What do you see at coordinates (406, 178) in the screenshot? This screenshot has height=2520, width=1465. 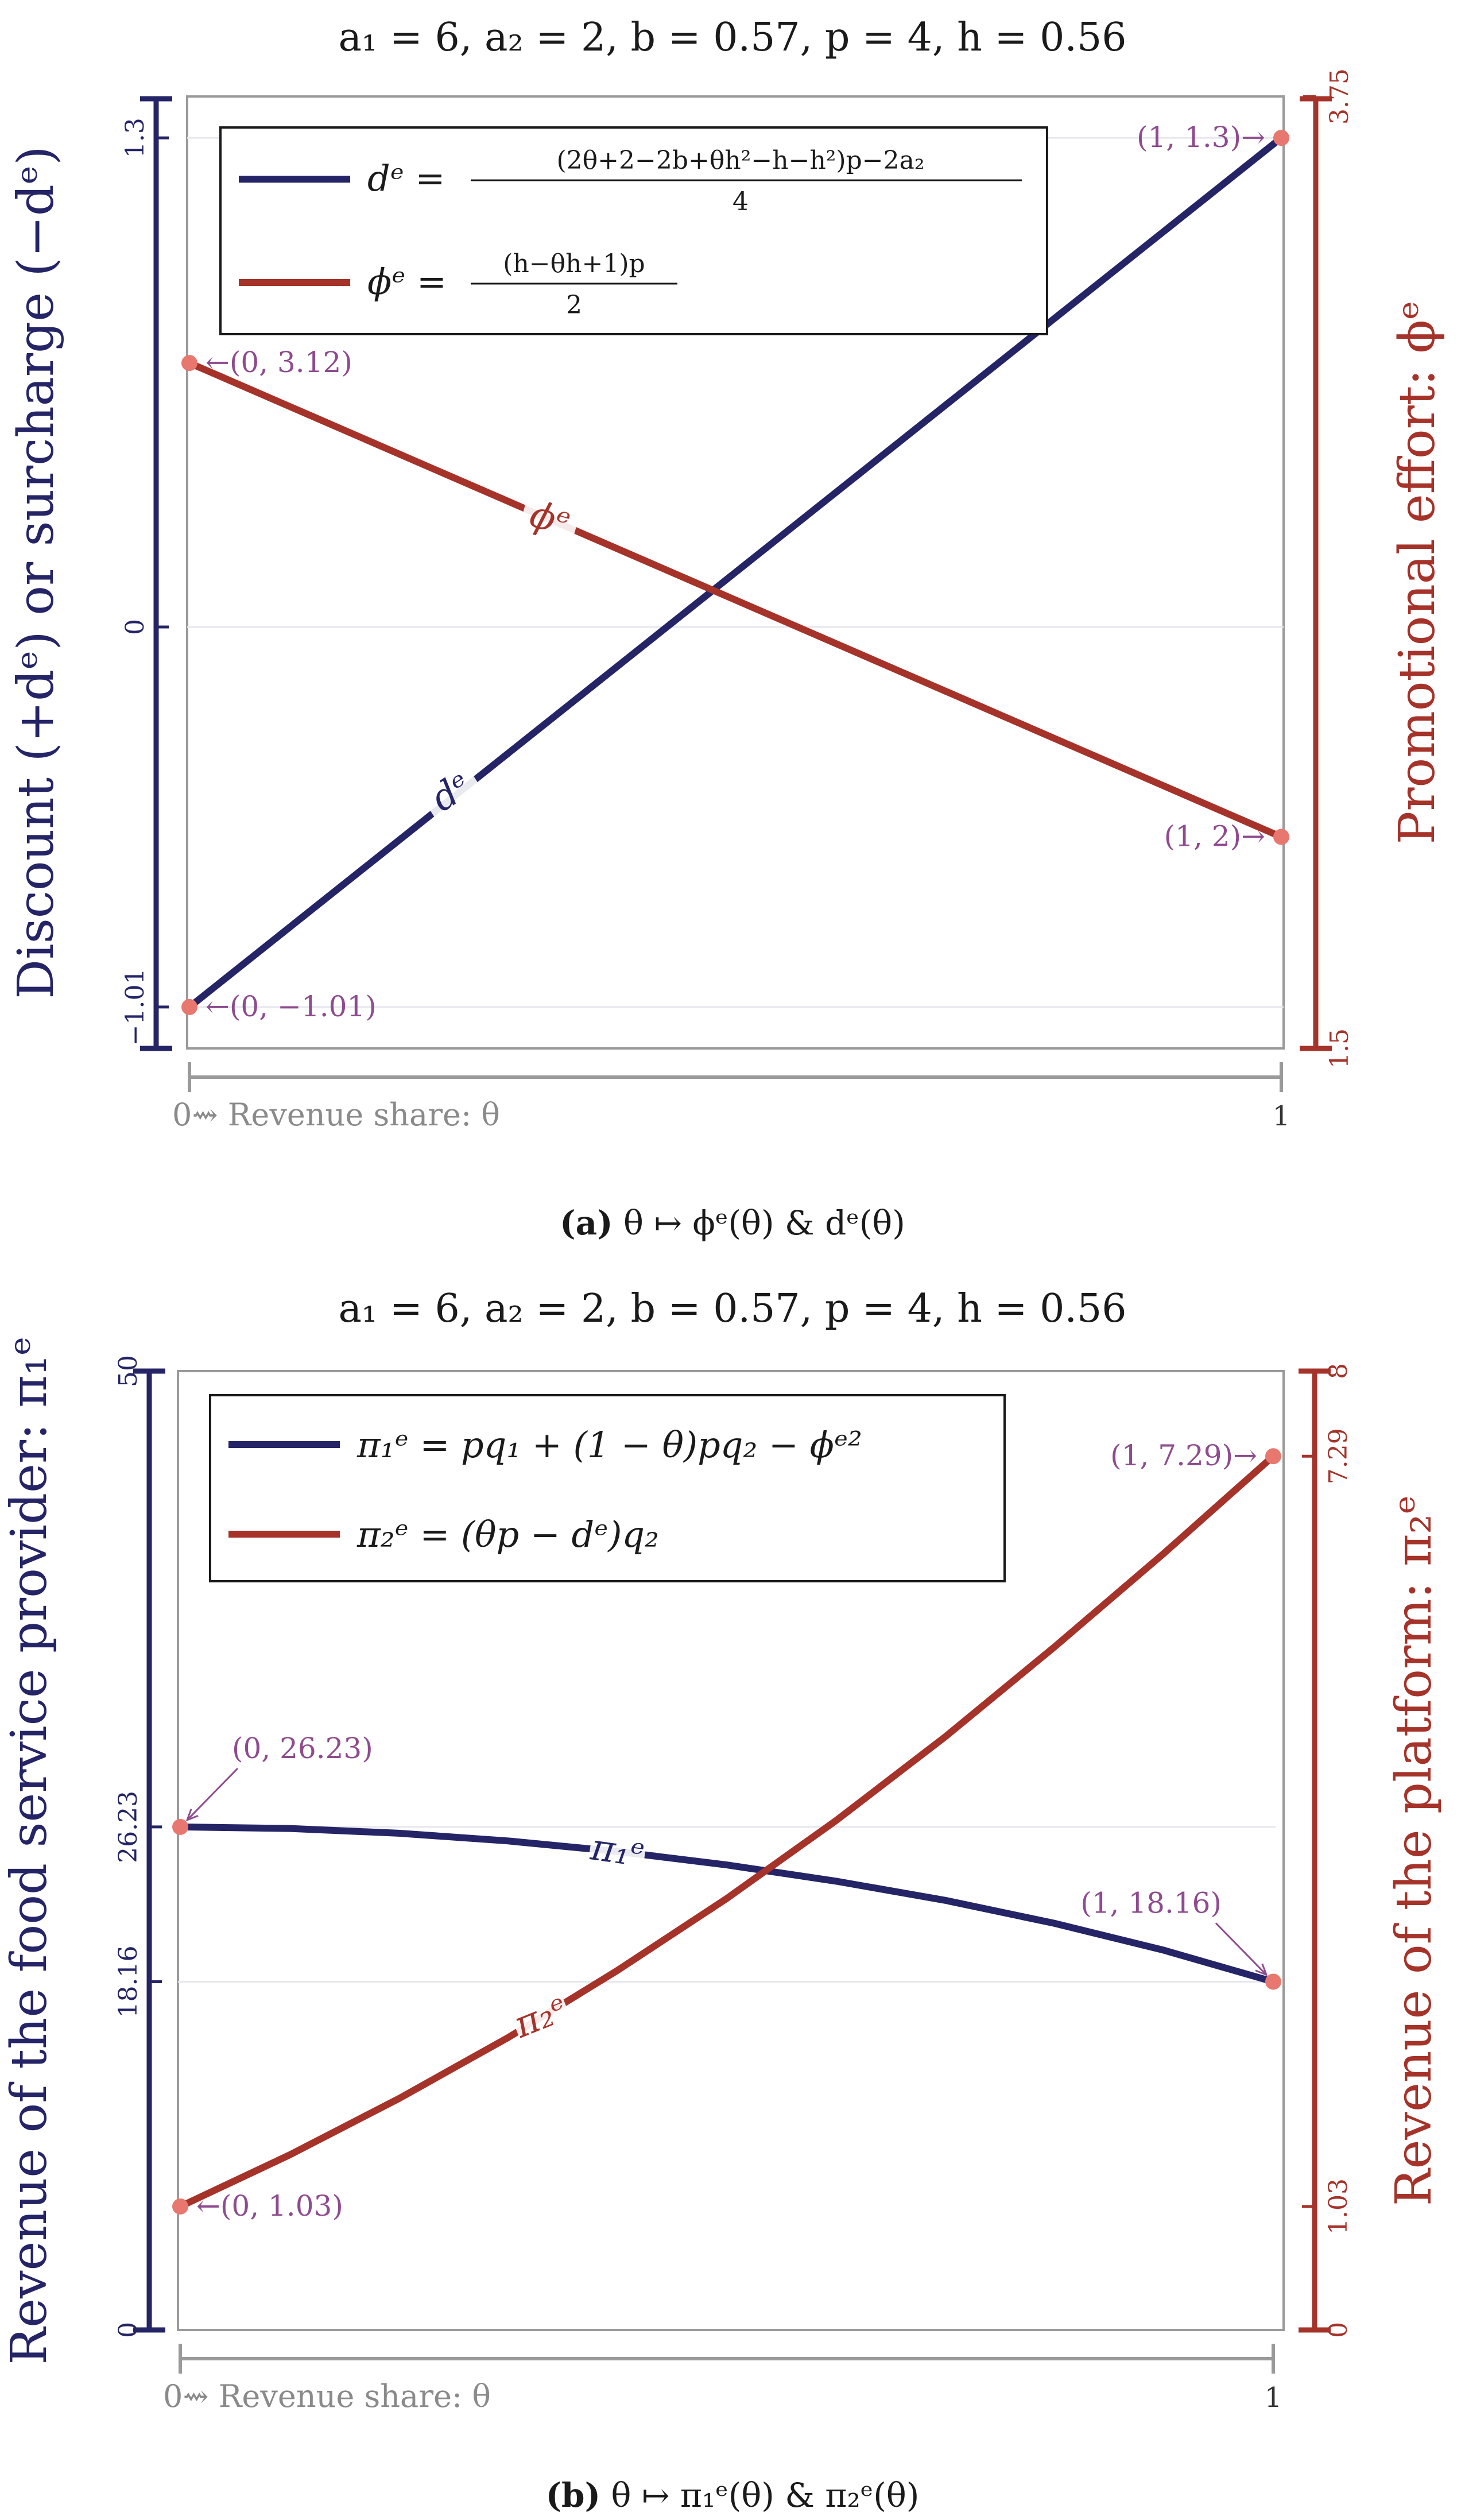 I see `panel-a-legend-d-lhs: dᵉ =` at bounding box center [406, 178].